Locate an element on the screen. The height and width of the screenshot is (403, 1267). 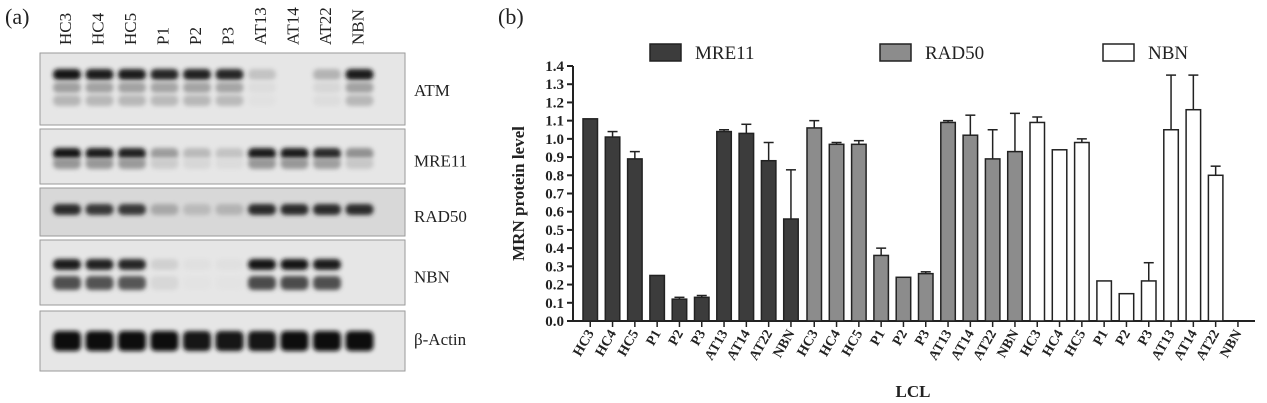
y-tick-label: 1.2 is located at coordinates (554, 103).